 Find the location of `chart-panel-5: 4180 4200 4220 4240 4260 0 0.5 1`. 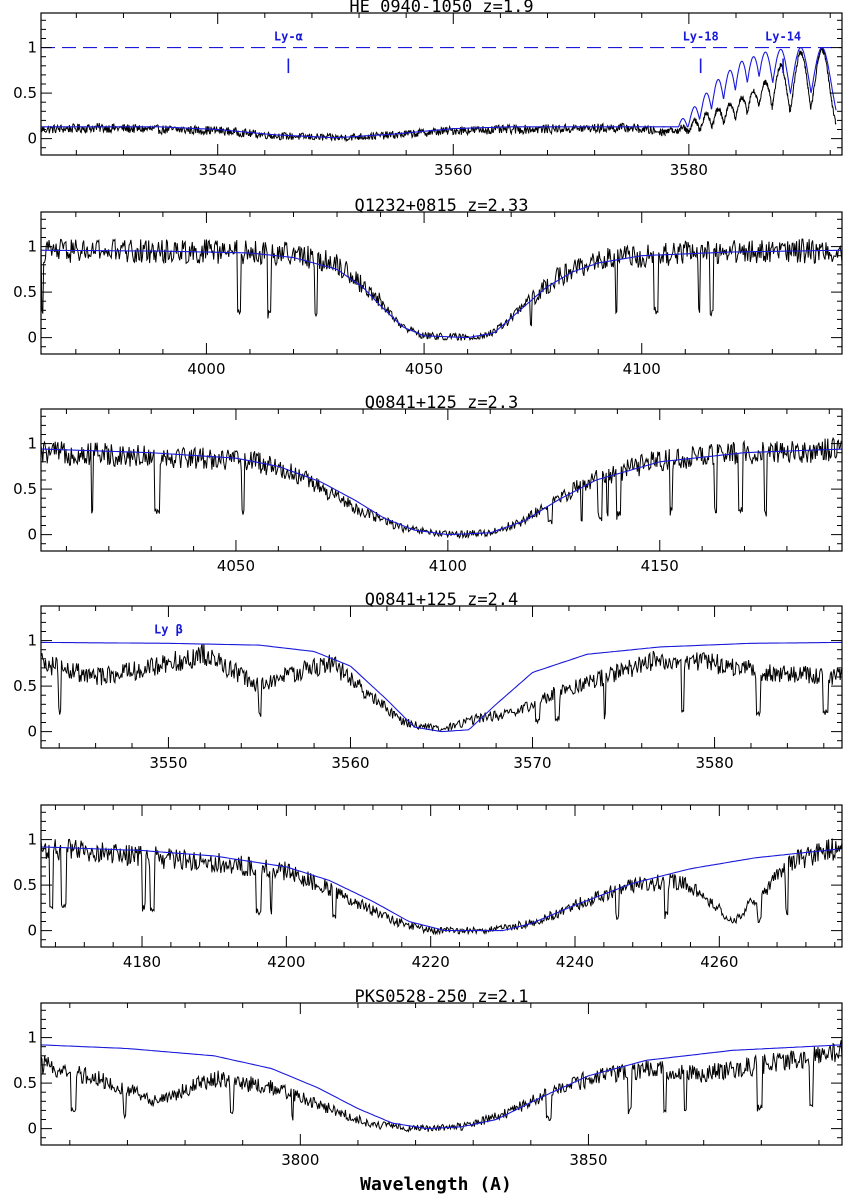

chart-panel-5: 4180 4200 4220 4240 4260 0 0.5 1 is located at coordinates (428, 887).